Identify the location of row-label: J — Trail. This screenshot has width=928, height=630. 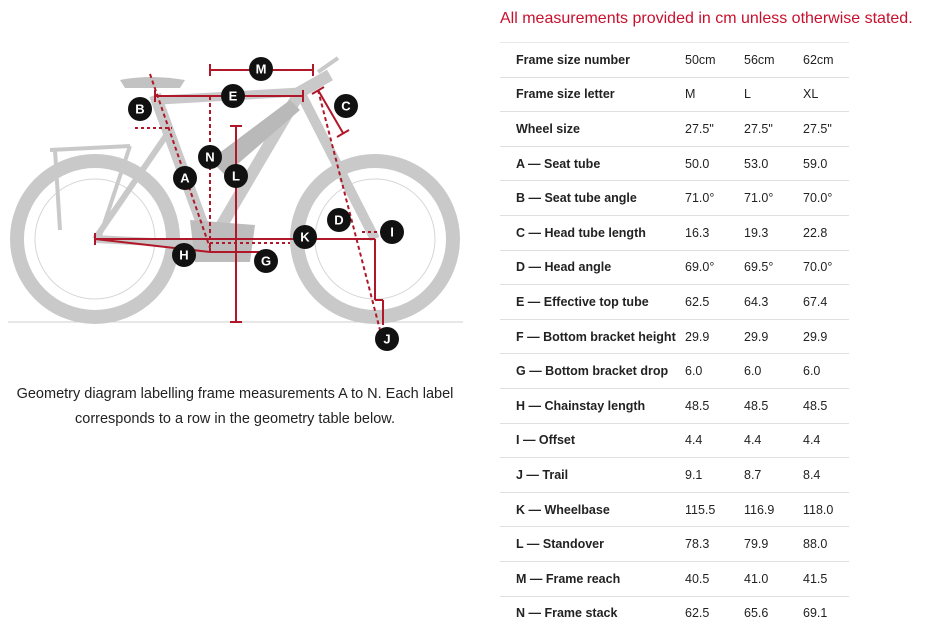
(592, 475).